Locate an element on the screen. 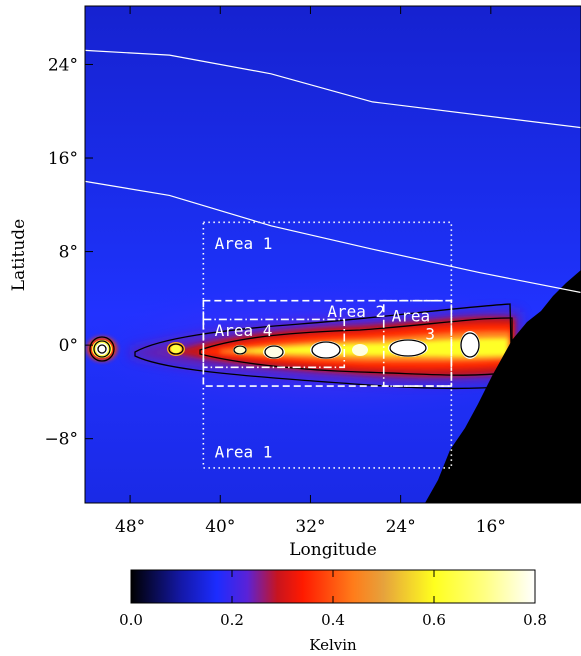  y-axis-title: Latitude is located at coordinates (19, 255).